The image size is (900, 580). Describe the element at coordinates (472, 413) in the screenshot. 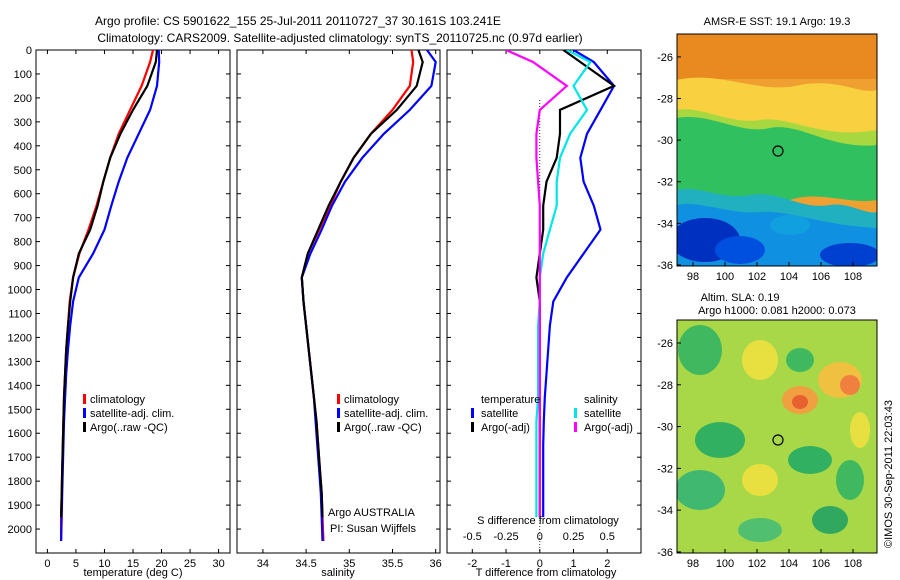

I see `legend-swatch-t-satellite` at that location.